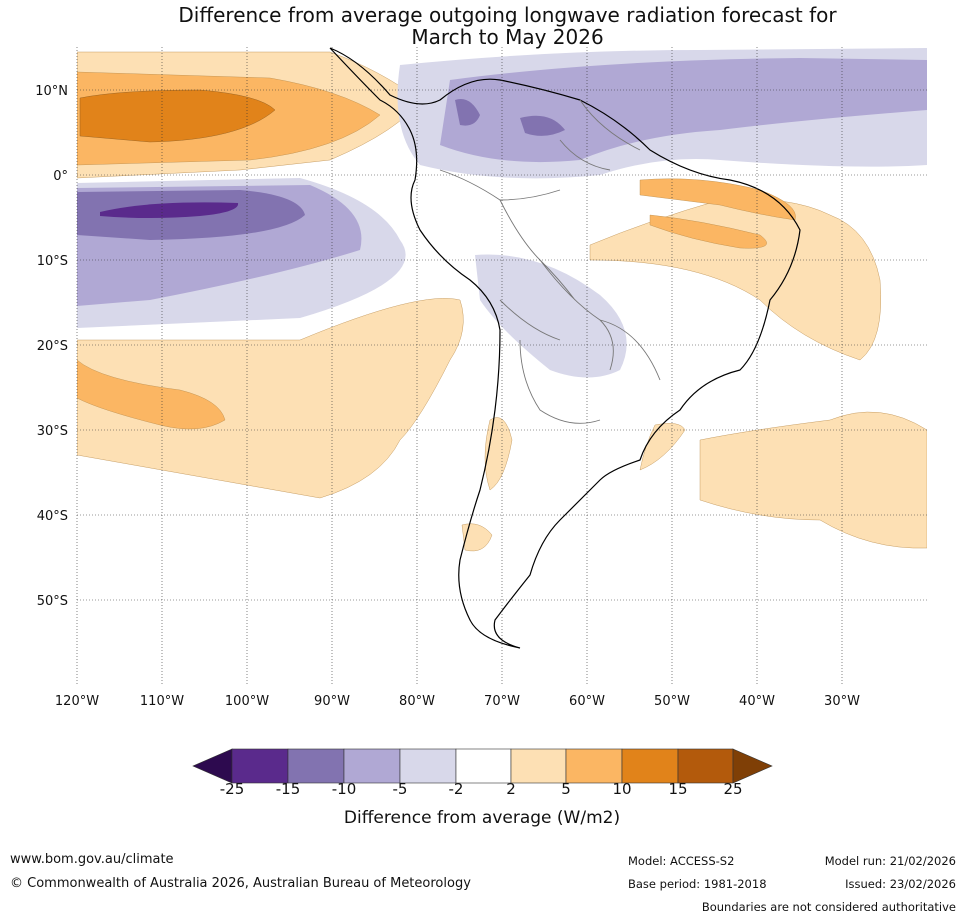 The width and height of the screenshot is (965, 919). What do you see at coordinates (678, 789) in the screenshot?
I see `colorbar-tick-label: 15` at bounding box center [678, 789].